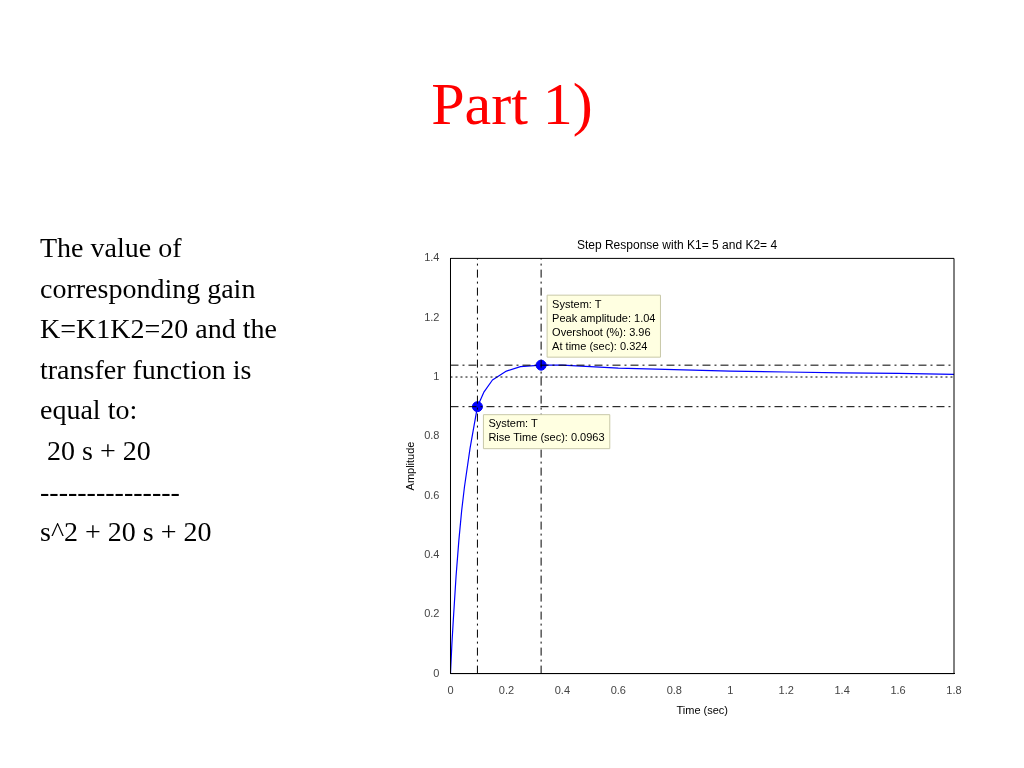 This screenshot has height=768, width=1024. Describe the element at coordinates (618, 690) in the screenshot. I see `x-tick-label: 0.6` at that location.